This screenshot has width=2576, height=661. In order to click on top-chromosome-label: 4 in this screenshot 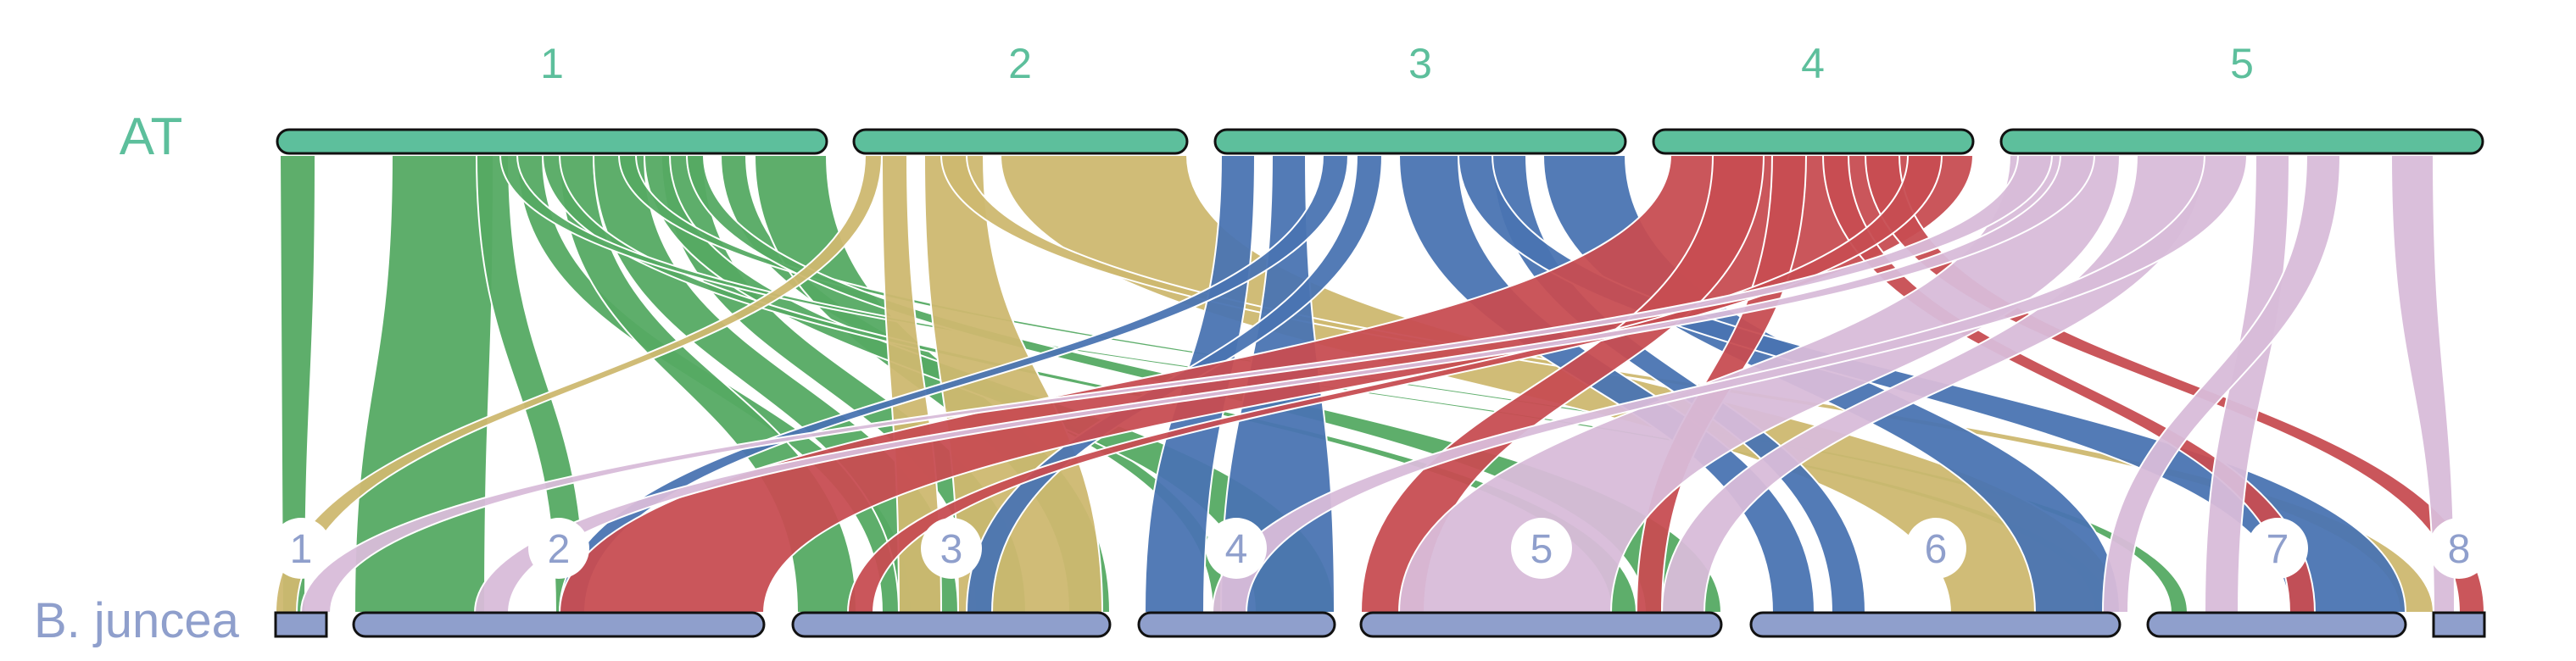, I will do `click(1813, 63)`.